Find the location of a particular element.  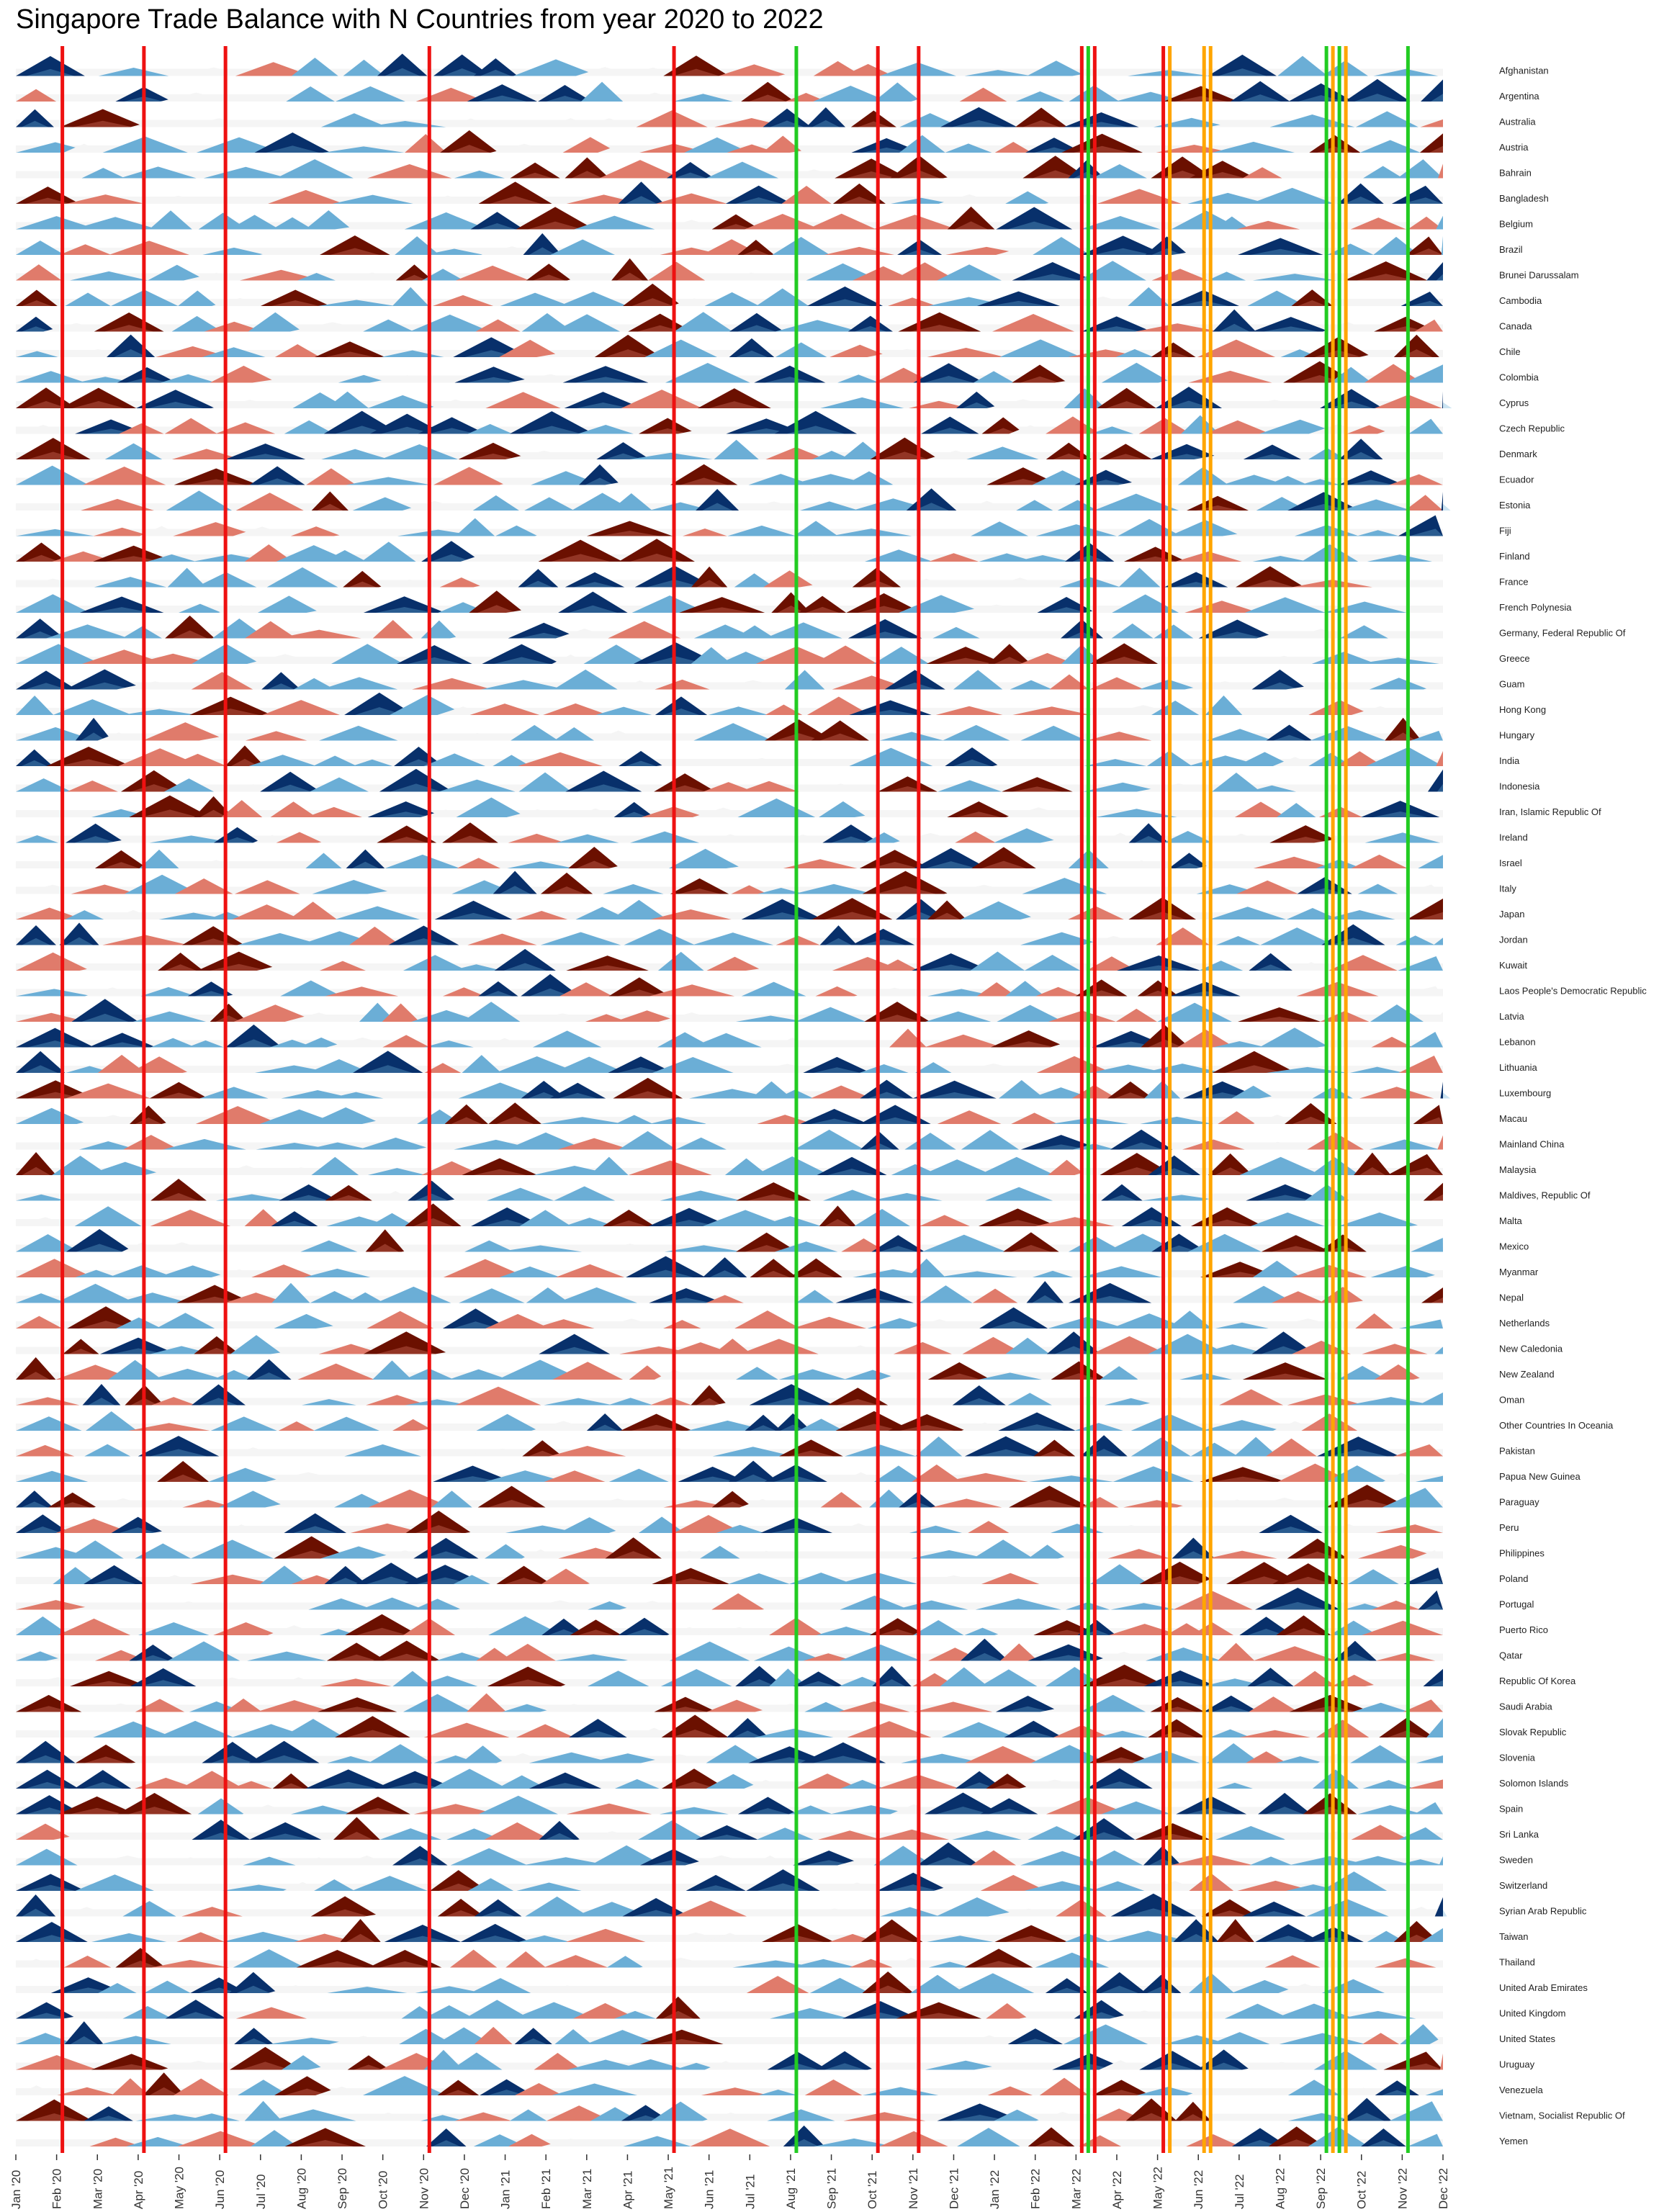

country-row: Myanmar is located at coordinates (777, 1266).